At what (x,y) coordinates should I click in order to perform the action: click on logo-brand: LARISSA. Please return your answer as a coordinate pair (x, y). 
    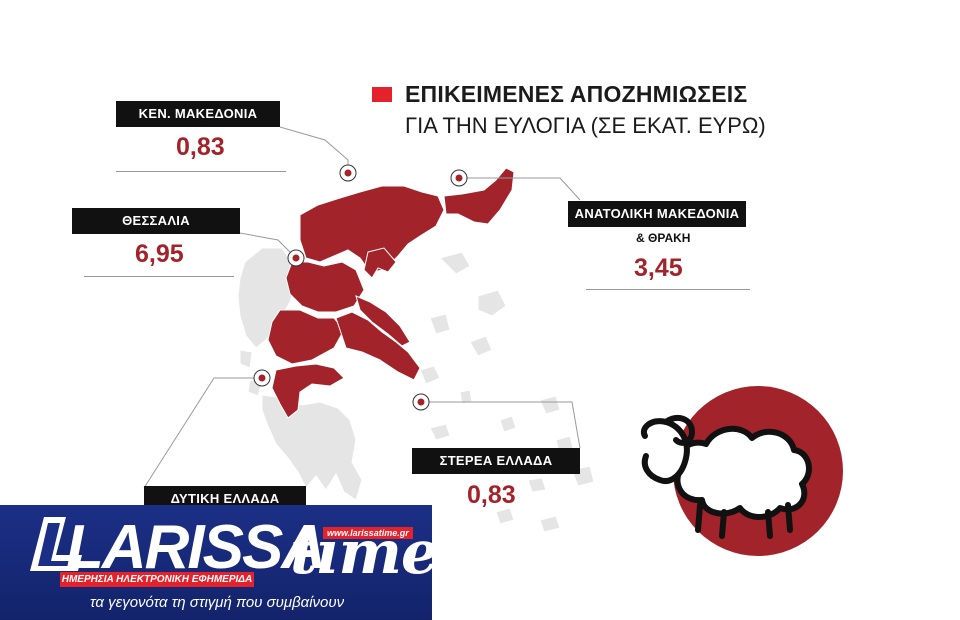
    Looking at the image, I should click on (196, 547).